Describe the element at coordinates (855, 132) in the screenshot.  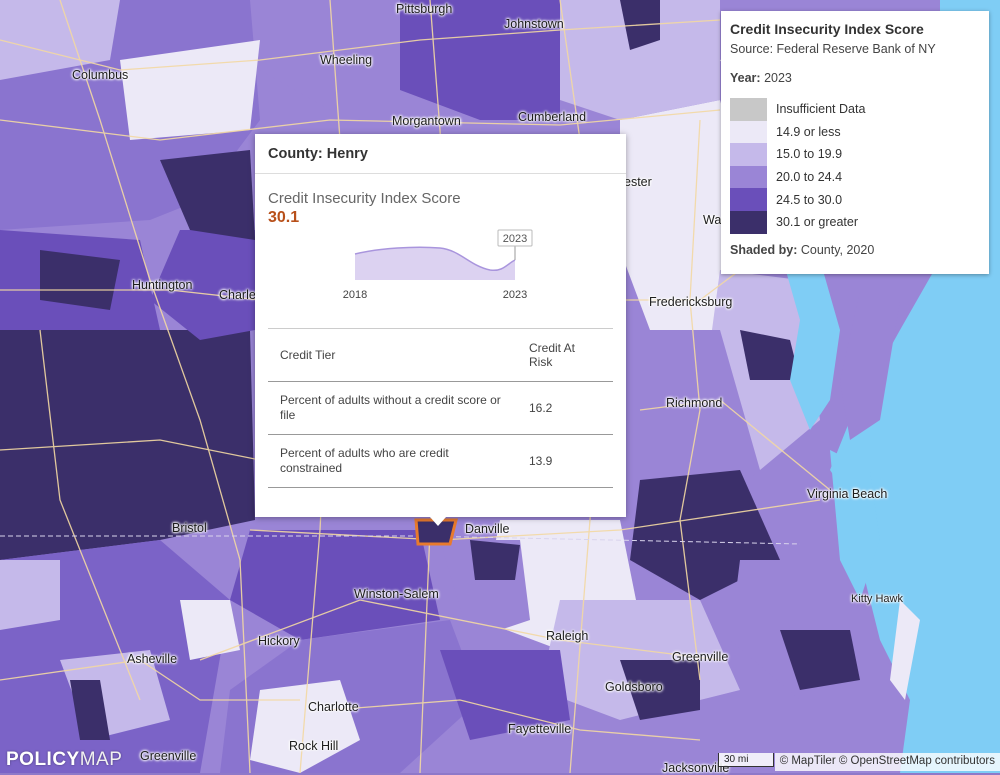
I see `legend-item: 14.9 or less` at that location.